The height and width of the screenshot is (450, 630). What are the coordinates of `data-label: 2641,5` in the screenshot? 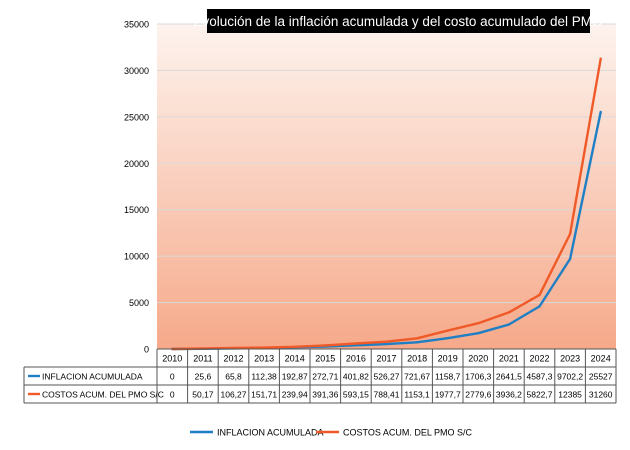 It's located at (509, 377).